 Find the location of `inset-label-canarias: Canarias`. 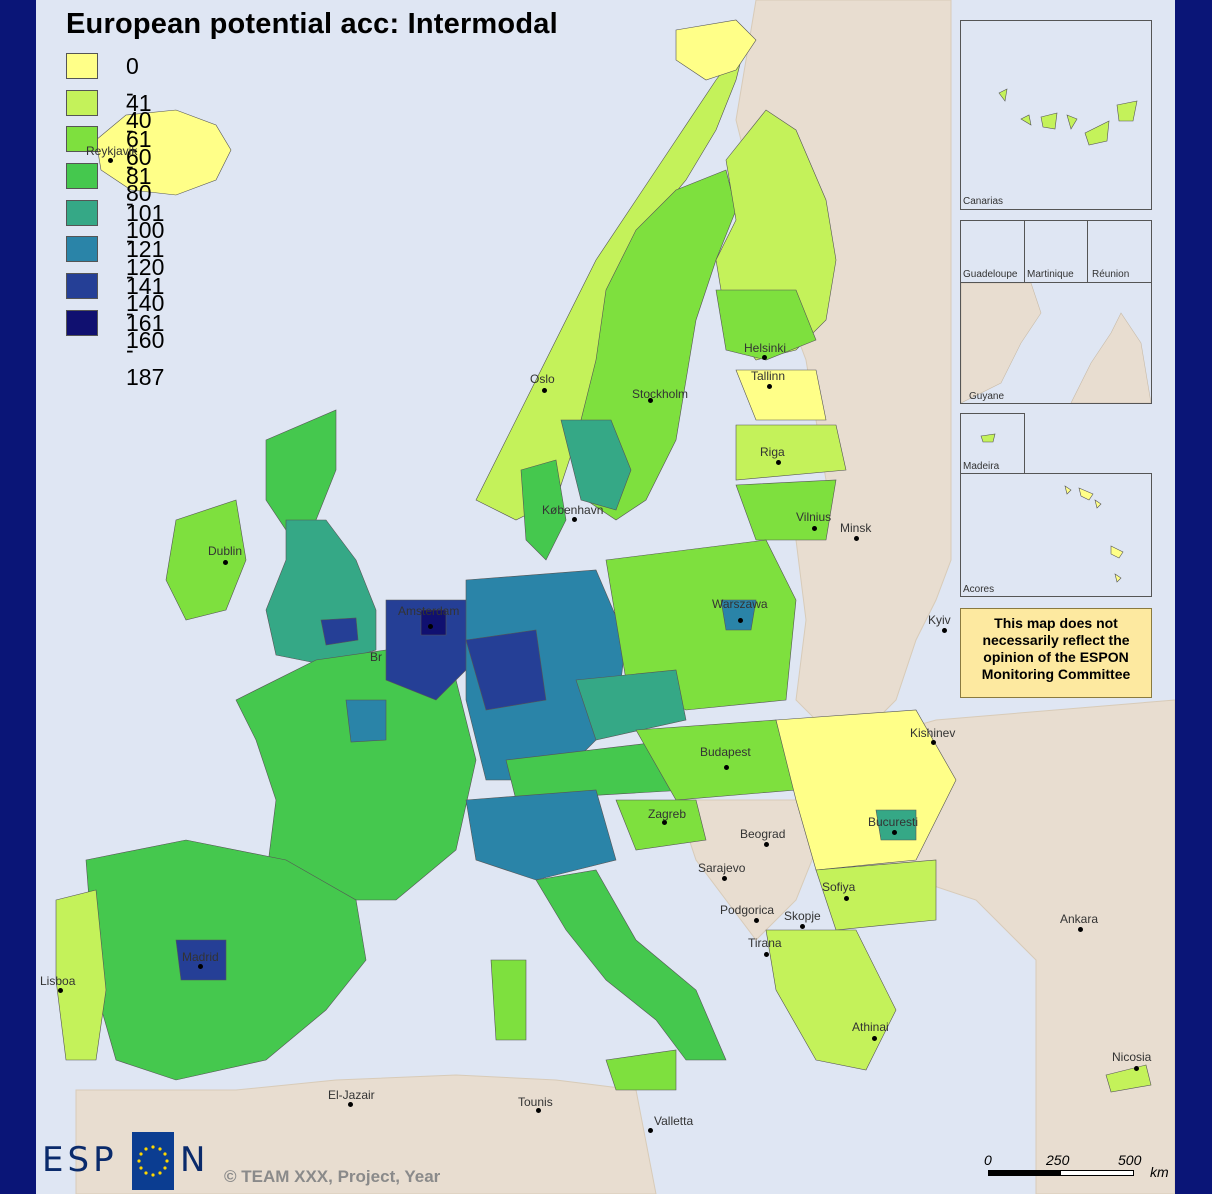

inset-label-canarias: Canarias is located at coordinates (983, 201).